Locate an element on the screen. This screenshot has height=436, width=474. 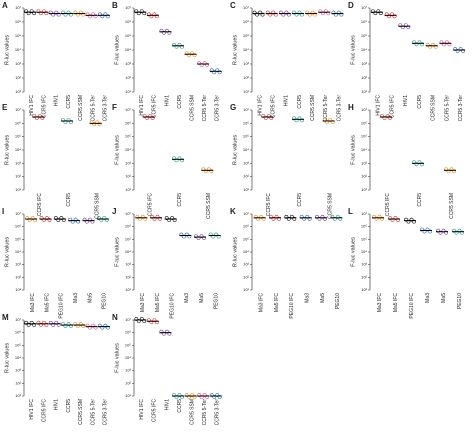
x-tick-label: HIV1 is located at coordinates (406, 100).